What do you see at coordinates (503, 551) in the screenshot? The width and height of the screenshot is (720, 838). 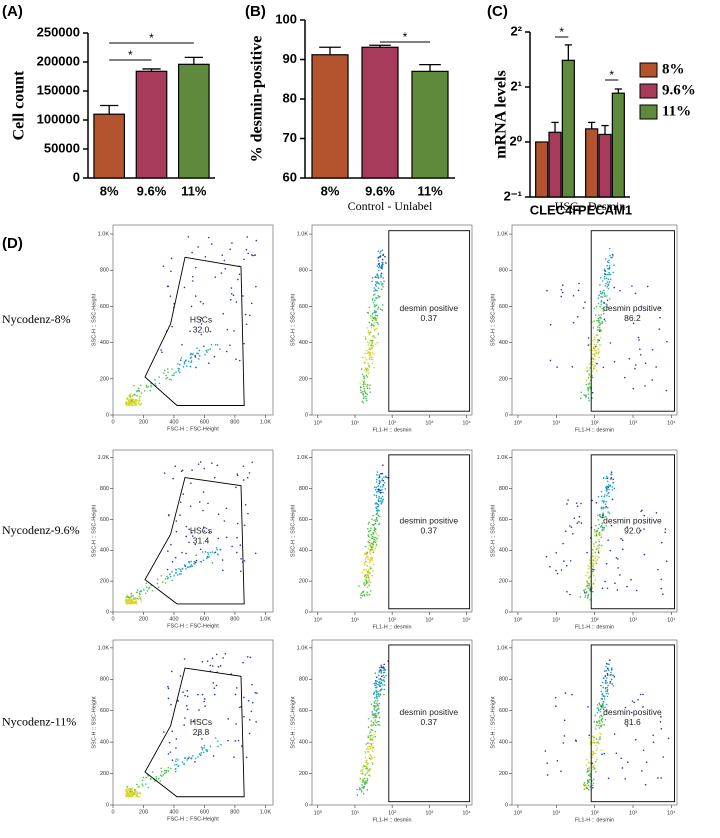 I see `y-tick-label: 400` at bounding box center [503, 551].